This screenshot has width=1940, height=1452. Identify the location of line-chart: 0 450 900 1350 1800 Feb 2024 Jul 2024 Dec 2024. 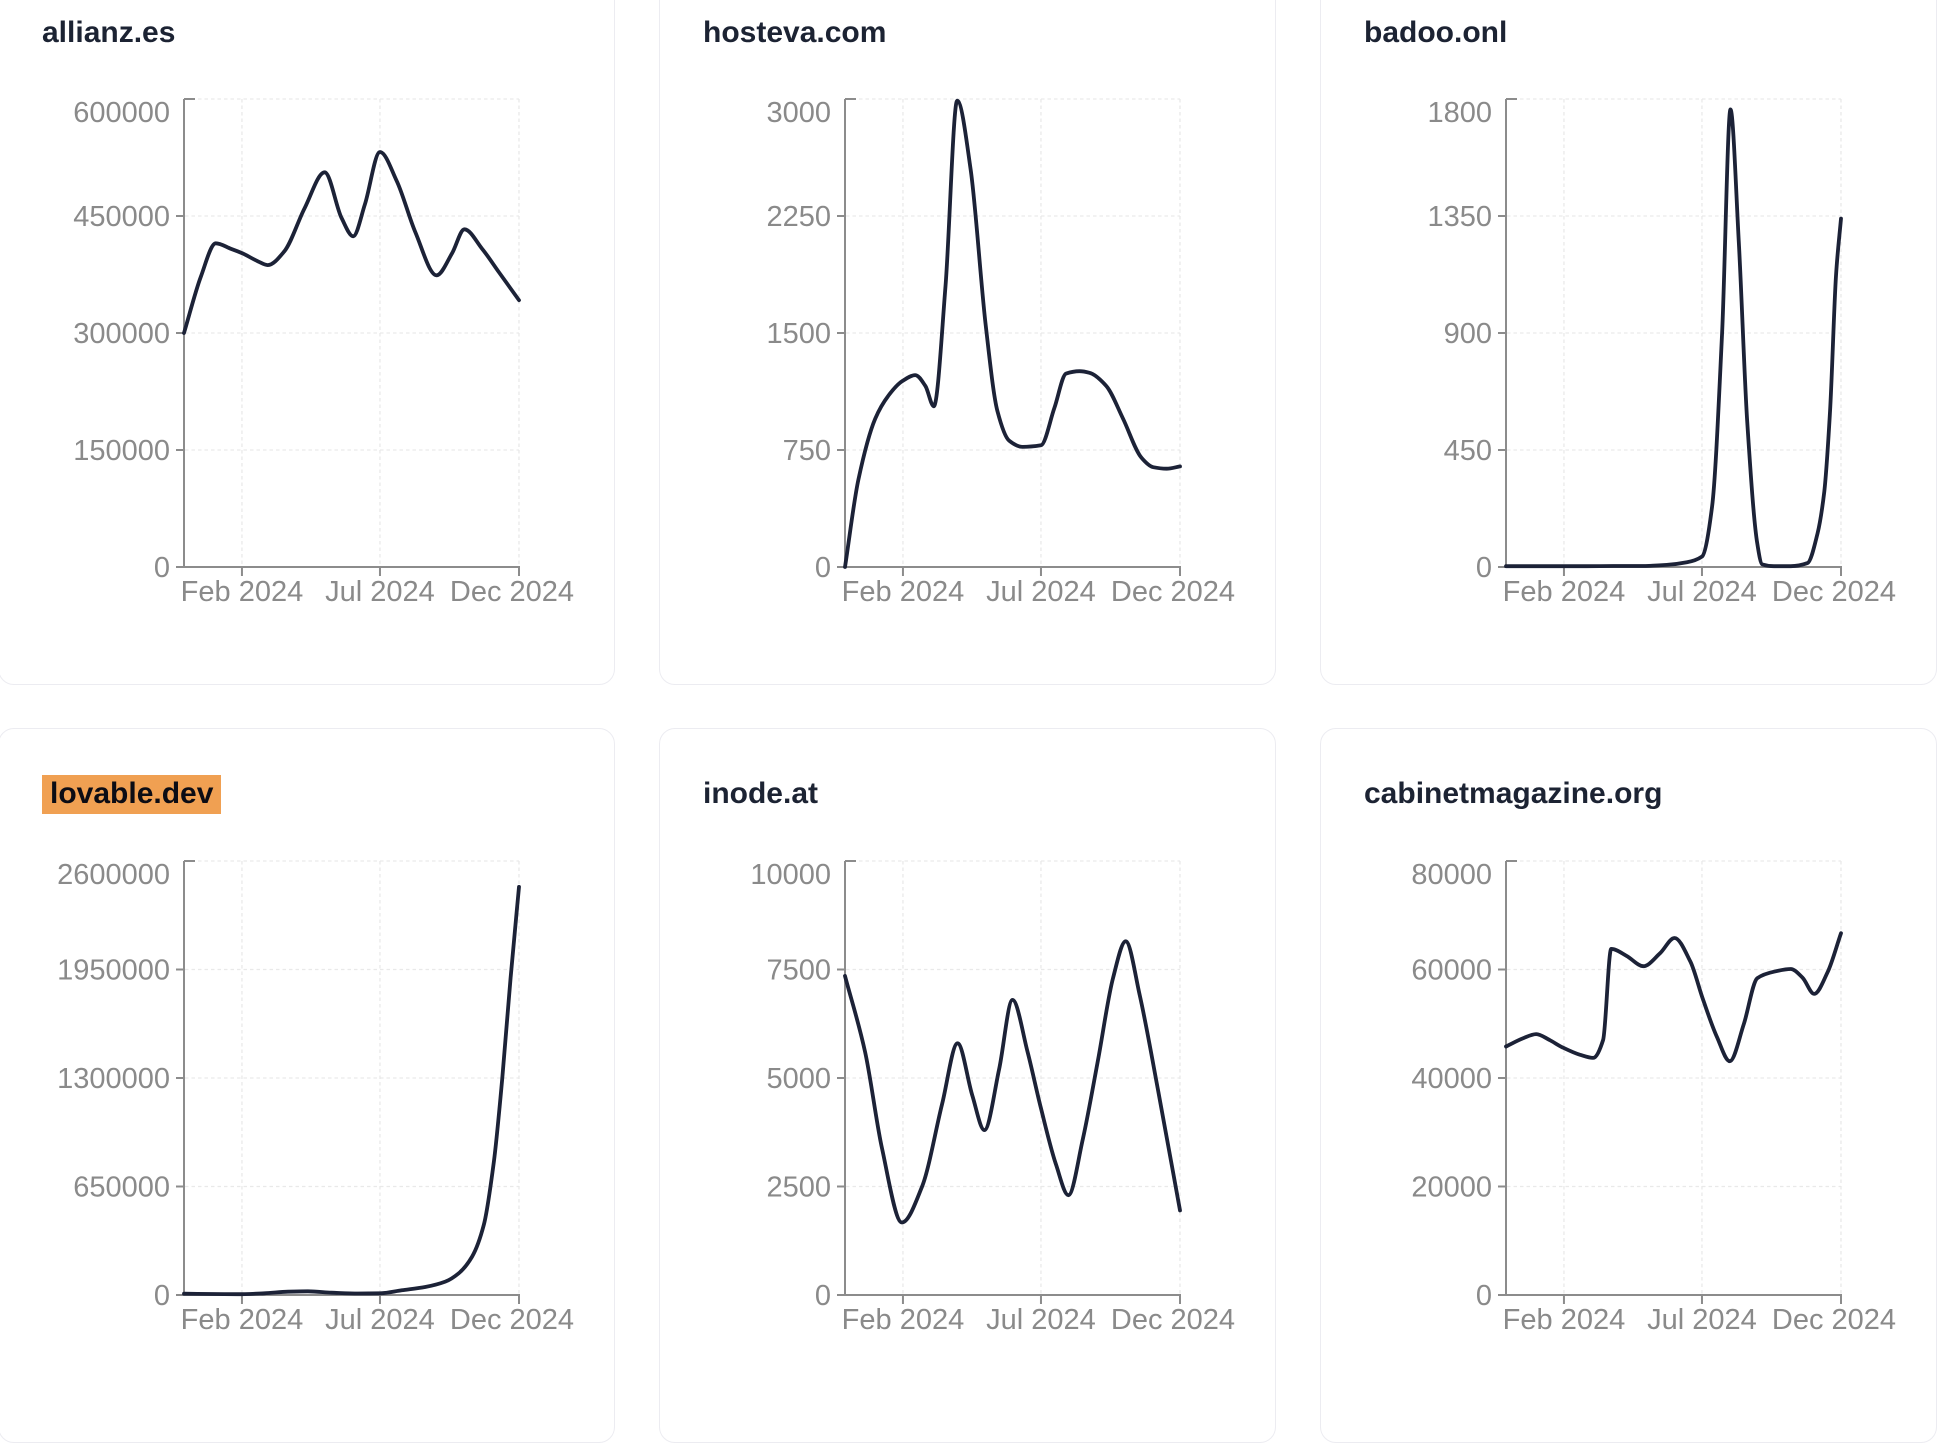
(1661, 352).